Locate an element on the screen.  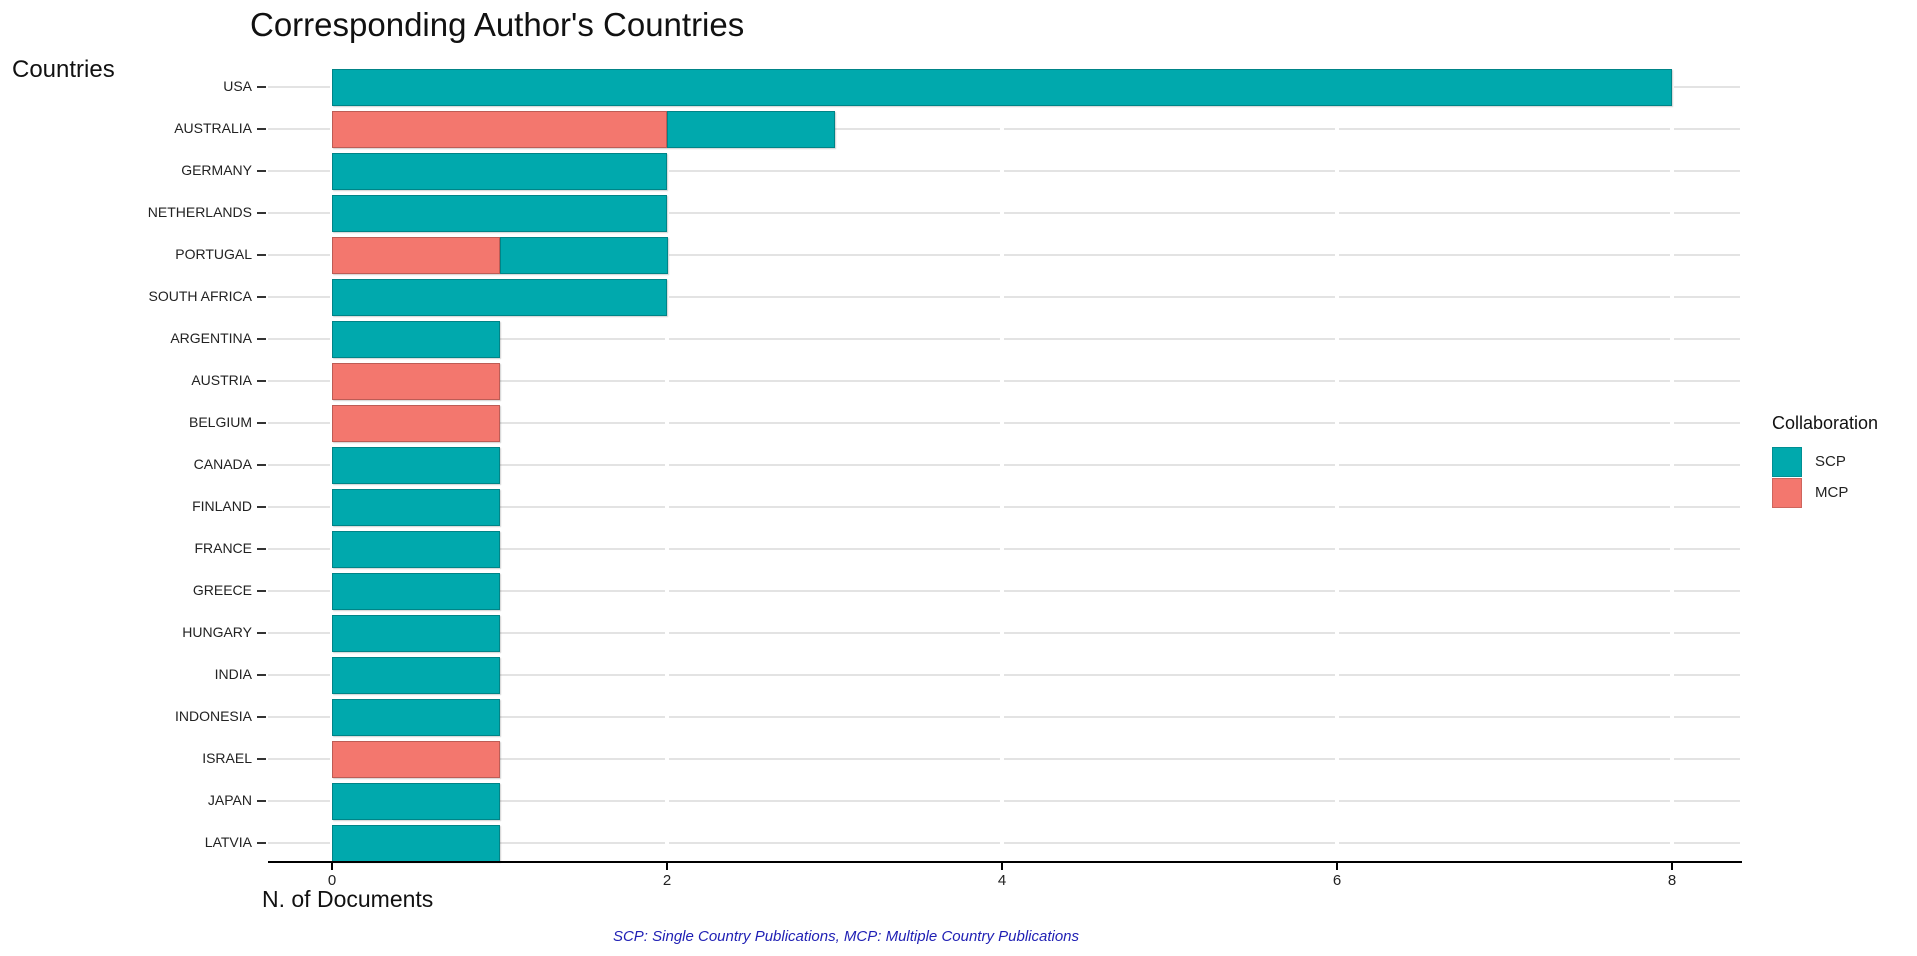
legend-item-scp: SCP is located at coordinates (1825, 461).